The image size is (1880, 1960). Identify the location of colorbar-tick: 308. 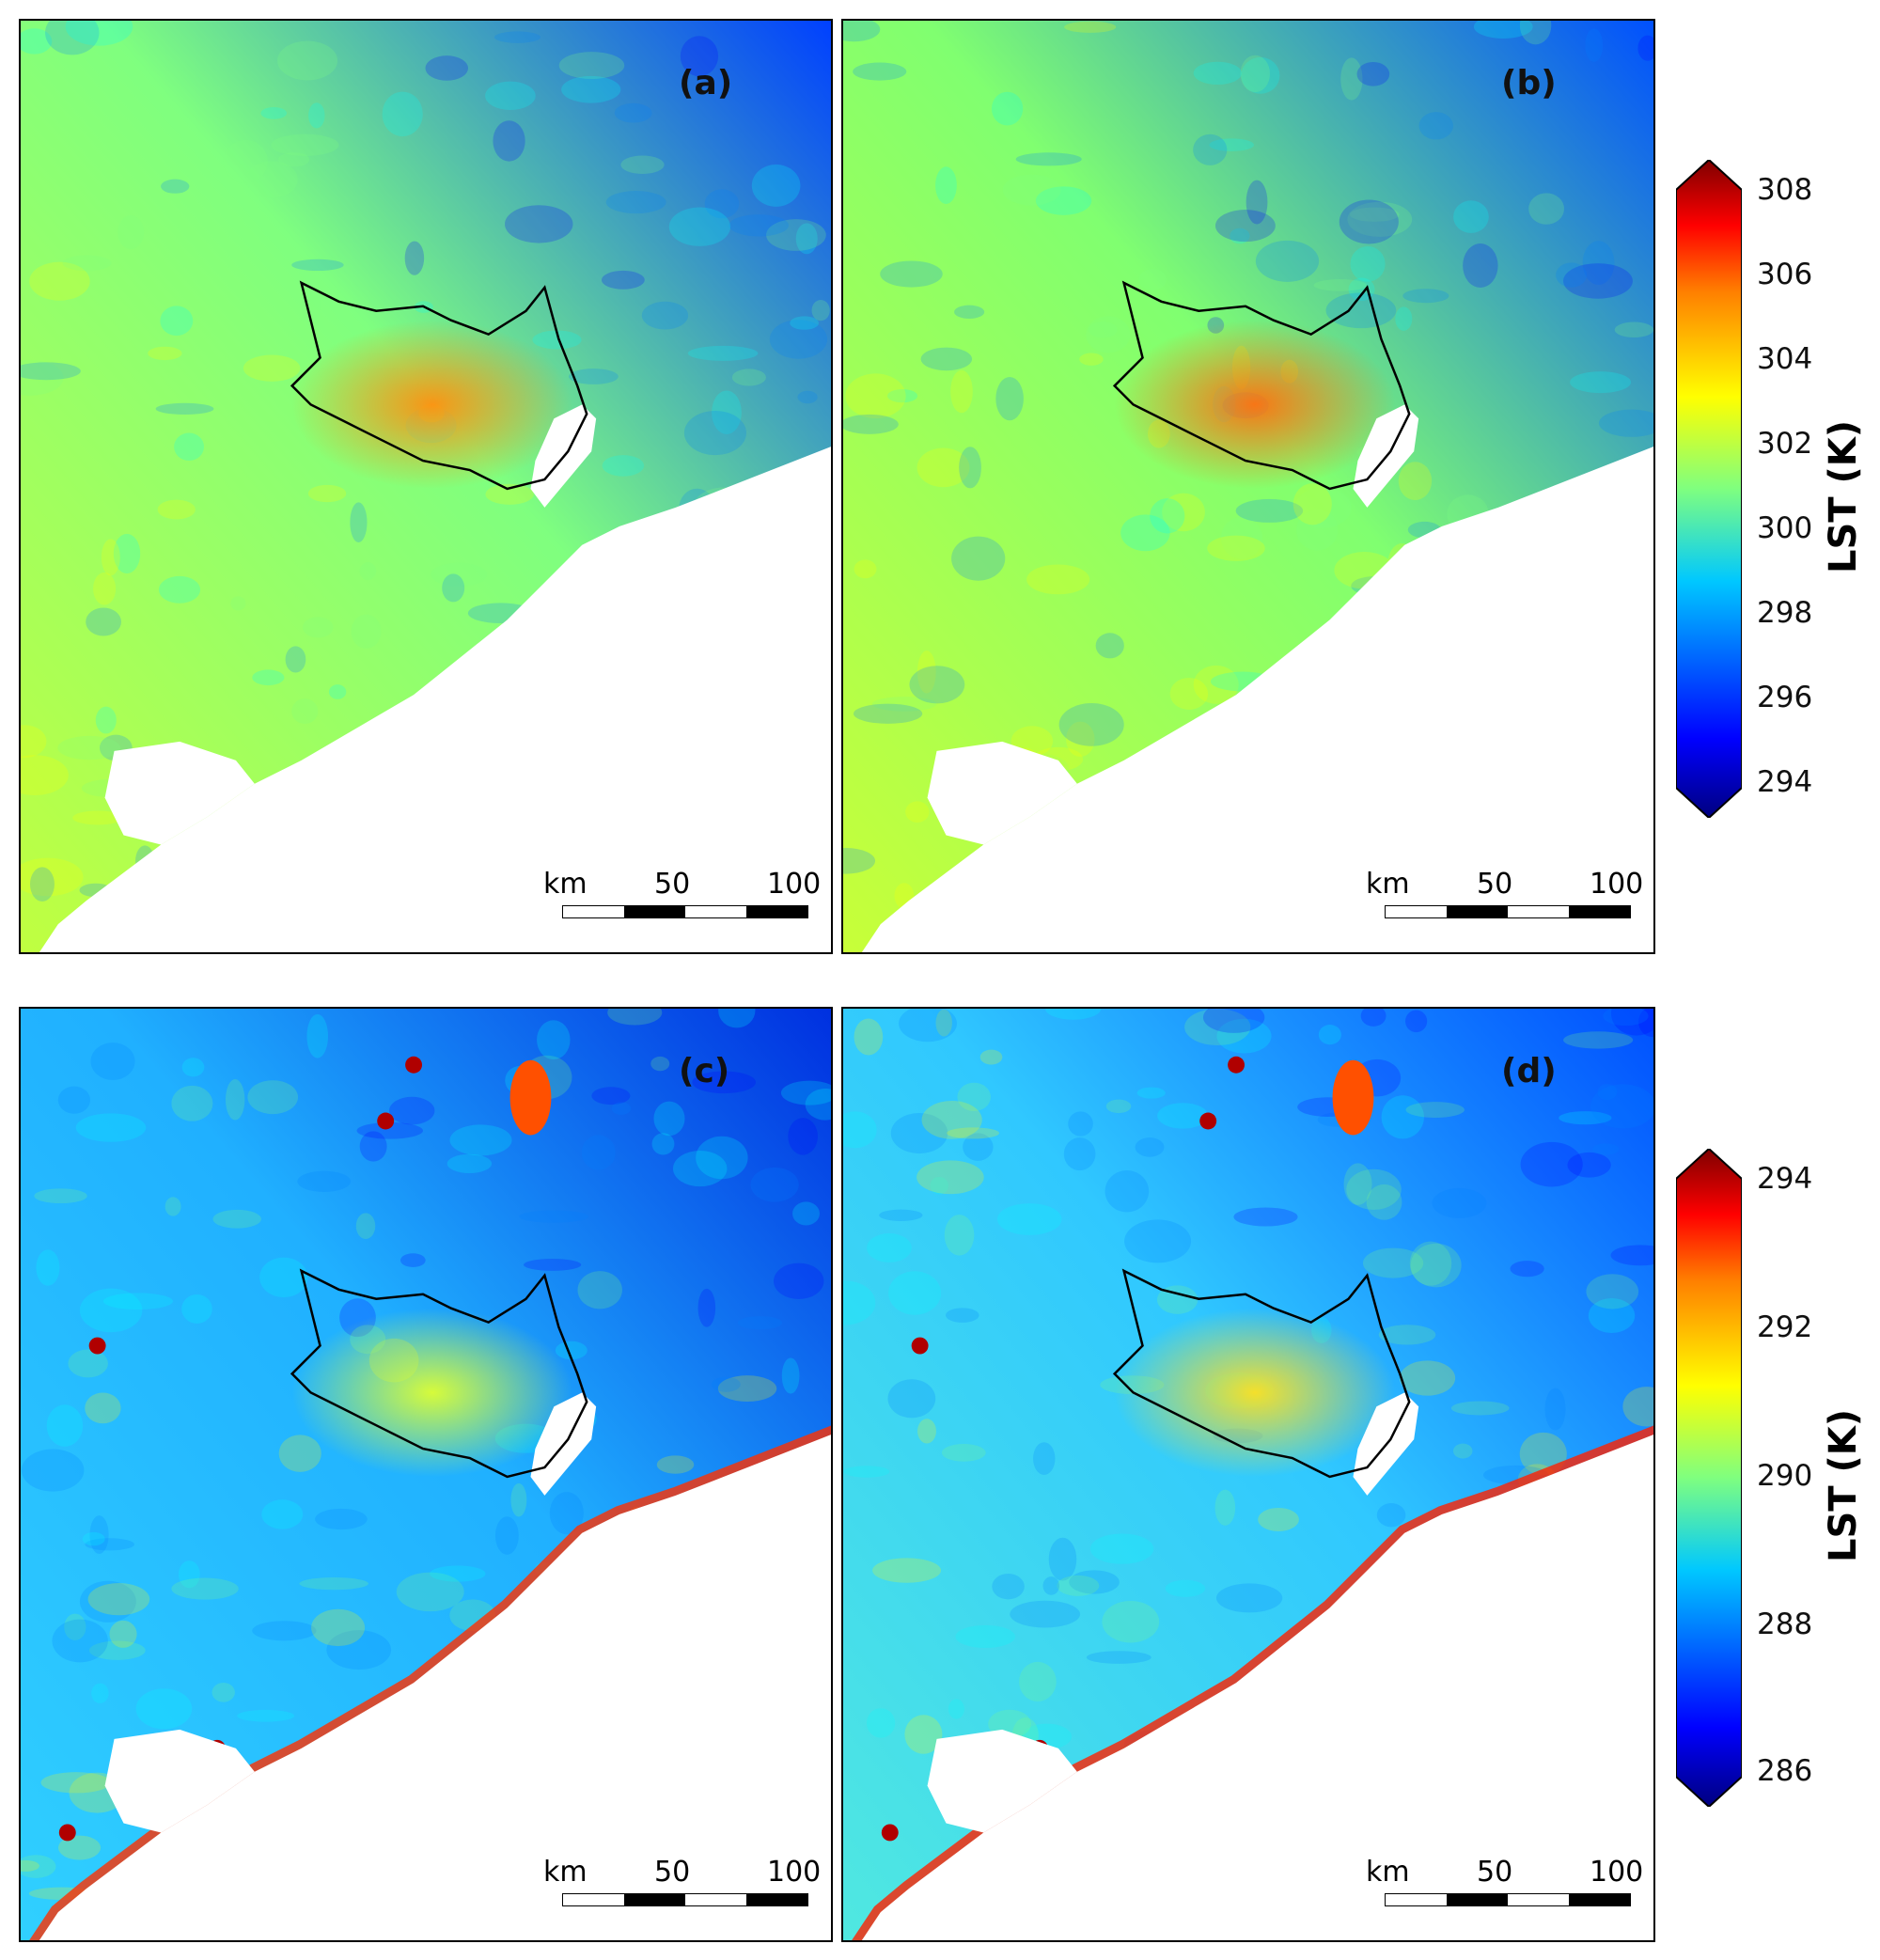
(1784, 190).